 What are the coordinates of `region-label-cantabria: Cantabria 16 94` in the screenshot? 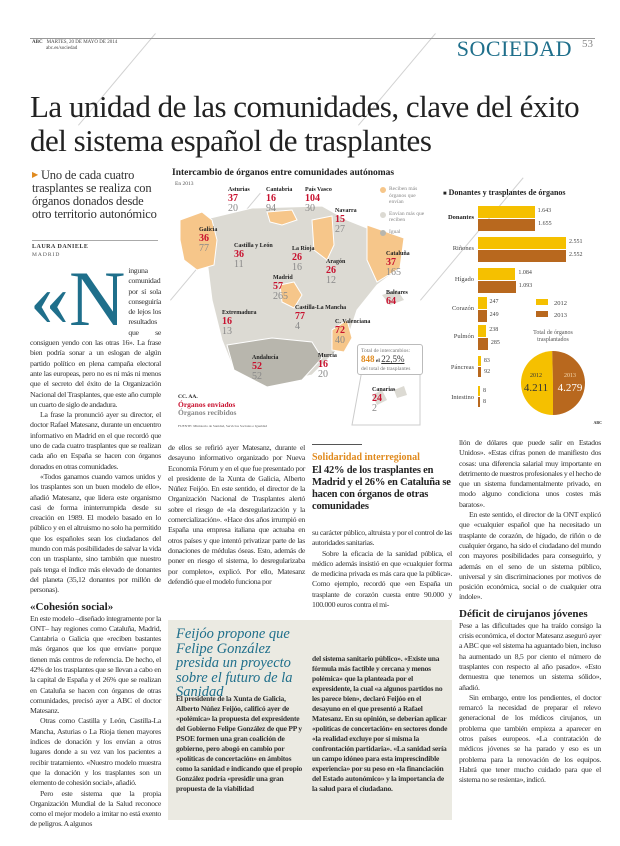 It's located at (279, 200).